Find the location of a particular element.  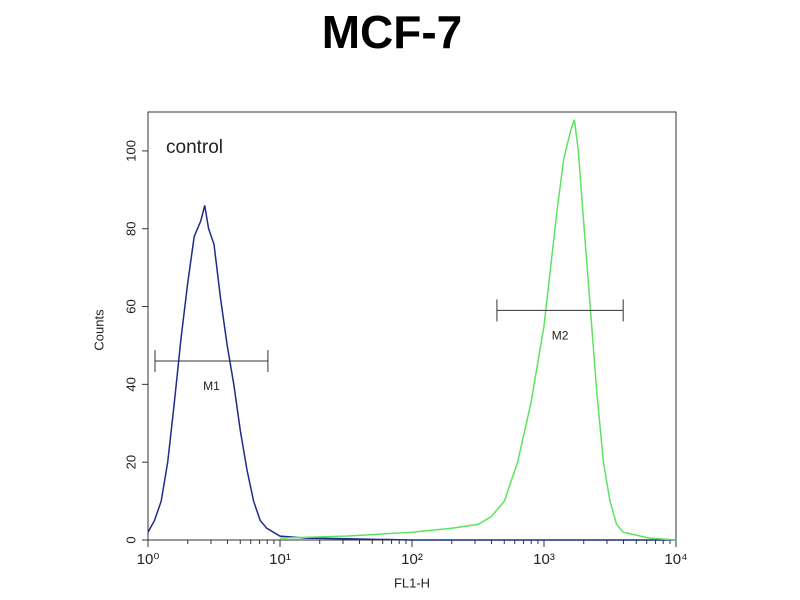

y-tick-label: 60 is located at coordinates (130, 306).